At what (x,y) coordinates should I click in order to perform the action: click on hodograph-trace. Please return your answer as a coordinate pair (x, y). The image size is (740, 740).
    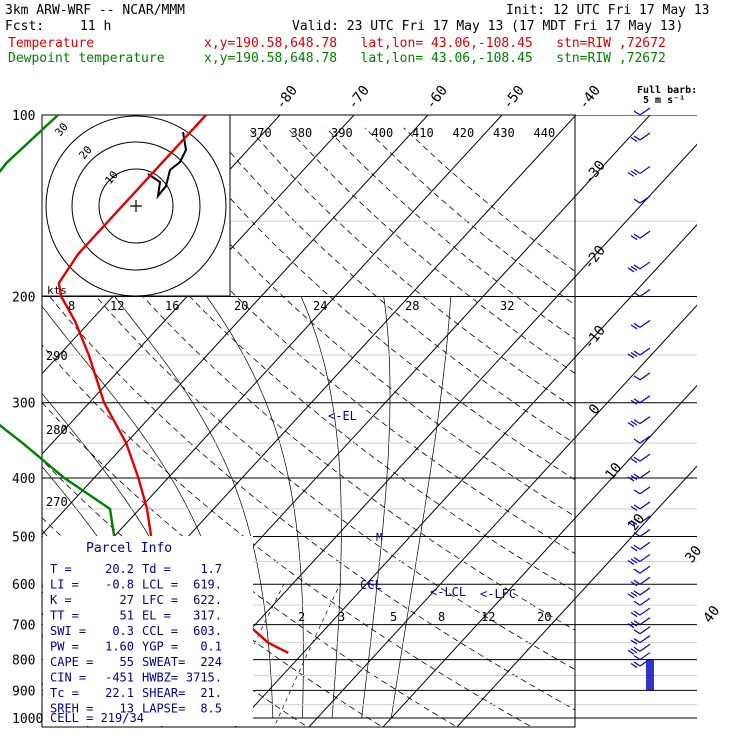
    Looking at the image, I should click on (167, 165).